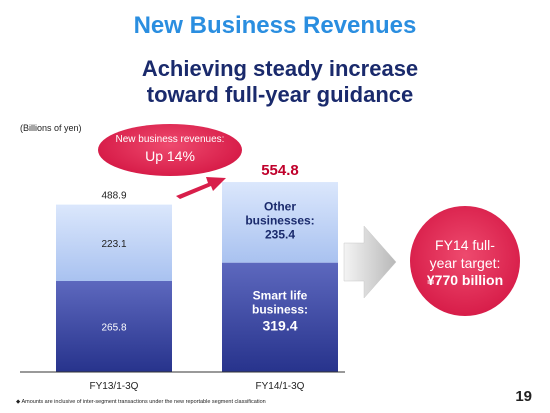 The image size is (550, 413). Describe the element at coordinates (280, 68) in the screenshot. I see `subtitle-line-1: Achieving steady increase` at that location.